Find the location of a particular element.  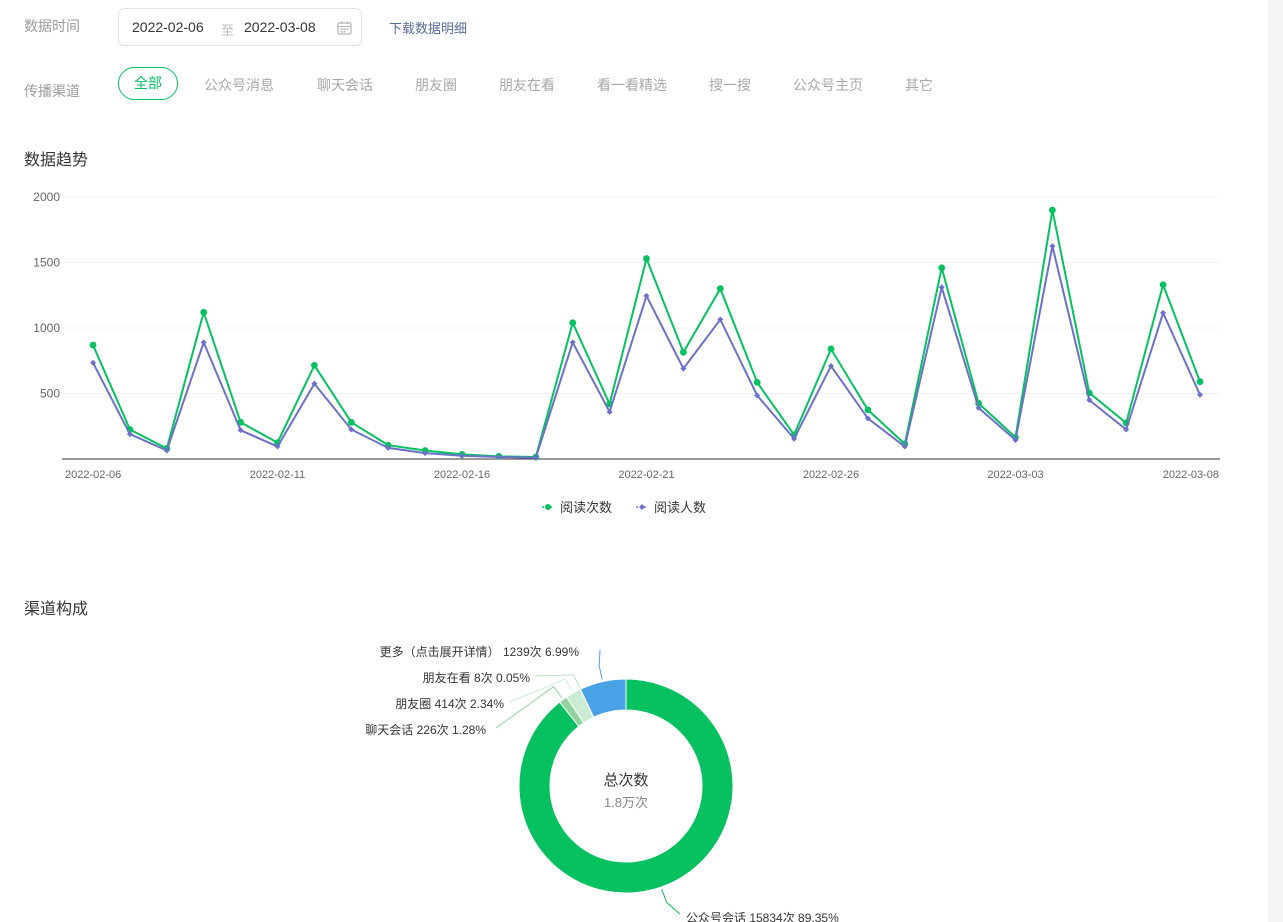

x-tick-label: 2022-02-16 is located at coordinates (462, 475).